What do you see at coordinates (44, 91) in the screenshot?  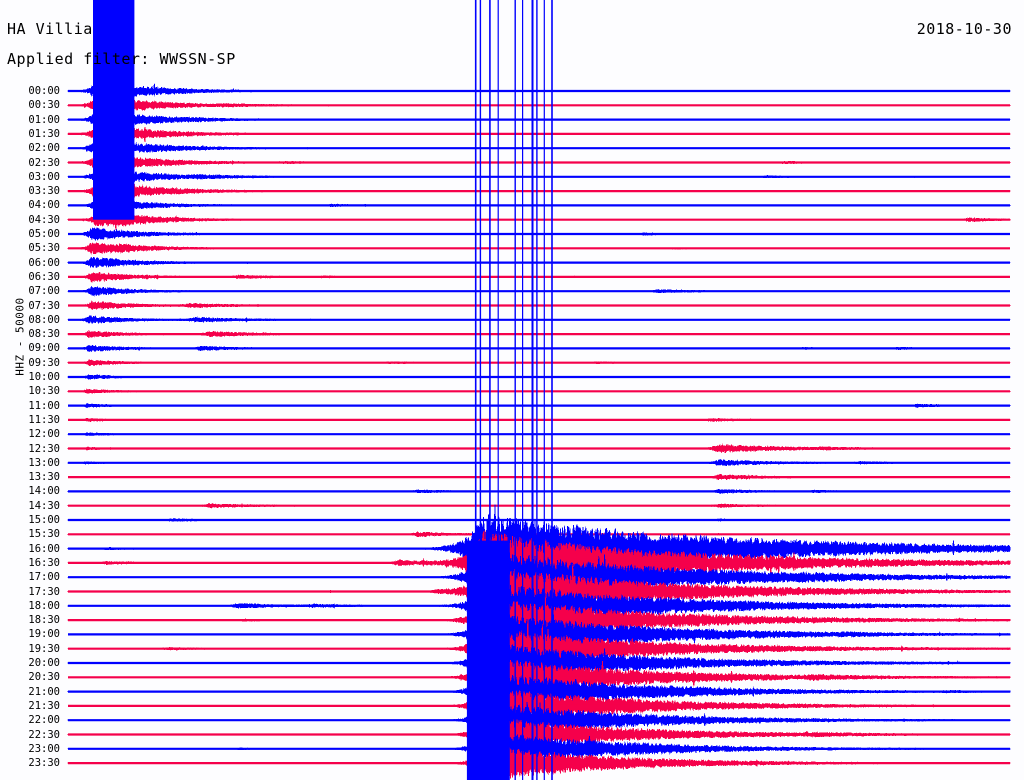 I see `time-label: 00:00` at bounding box center [44, 91].